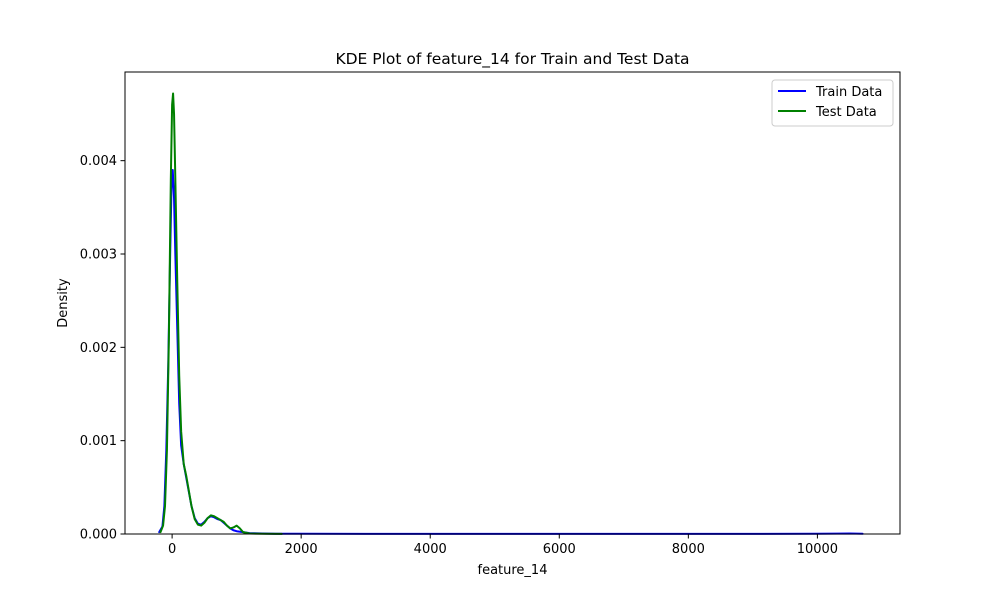 The width and height of the screenshot is (1000, 600). Describe the element at coordinates (221, 313) in the screenshot. I see `test-data-line` at that location.